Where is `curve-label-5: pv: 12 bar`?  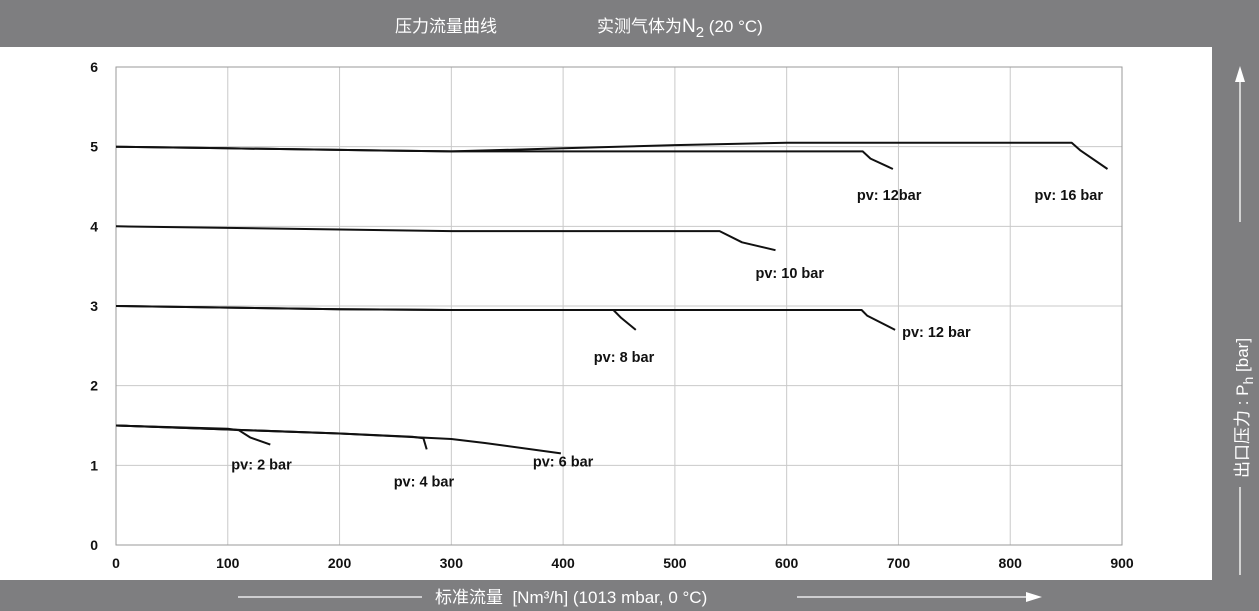
curve-label-5: pv: 12 bar is located at coordinates (936, 333).